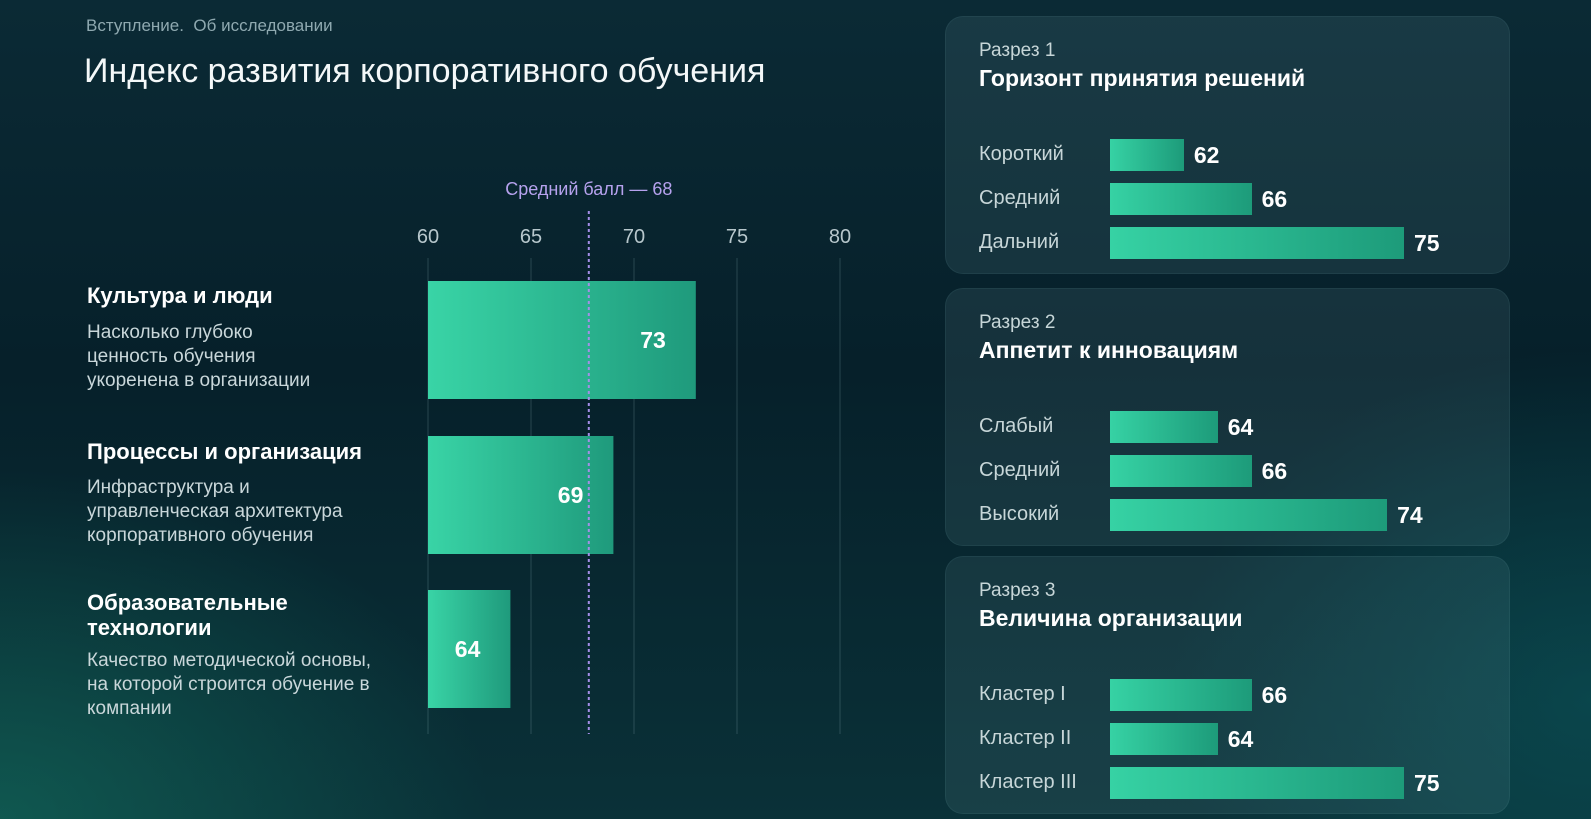  What do you see at coordinates (1025, 738) in the screenshot?
I see `row-label: Кластер II` at bounding box center [1025, 738].